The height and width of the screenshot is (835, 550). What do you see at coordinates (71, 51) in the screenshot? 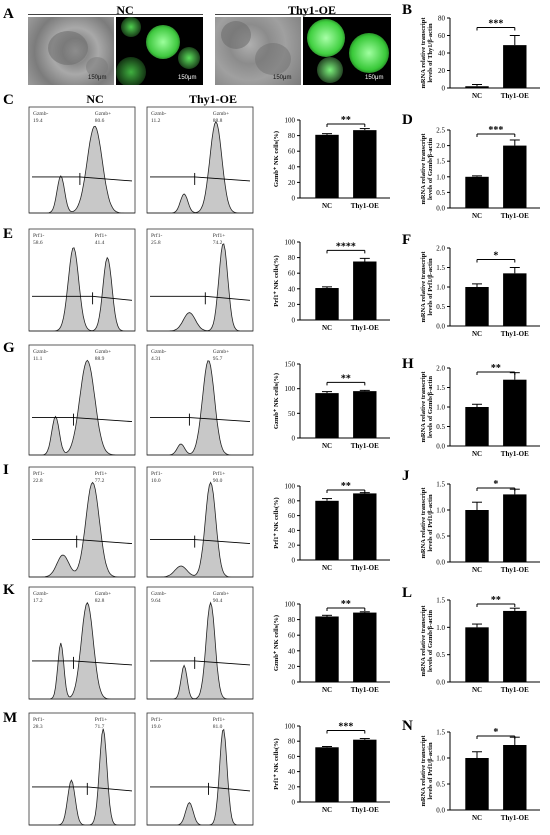
I see `micrograph-nc-brightfield: 150μm` at bounding box center [71, 51].